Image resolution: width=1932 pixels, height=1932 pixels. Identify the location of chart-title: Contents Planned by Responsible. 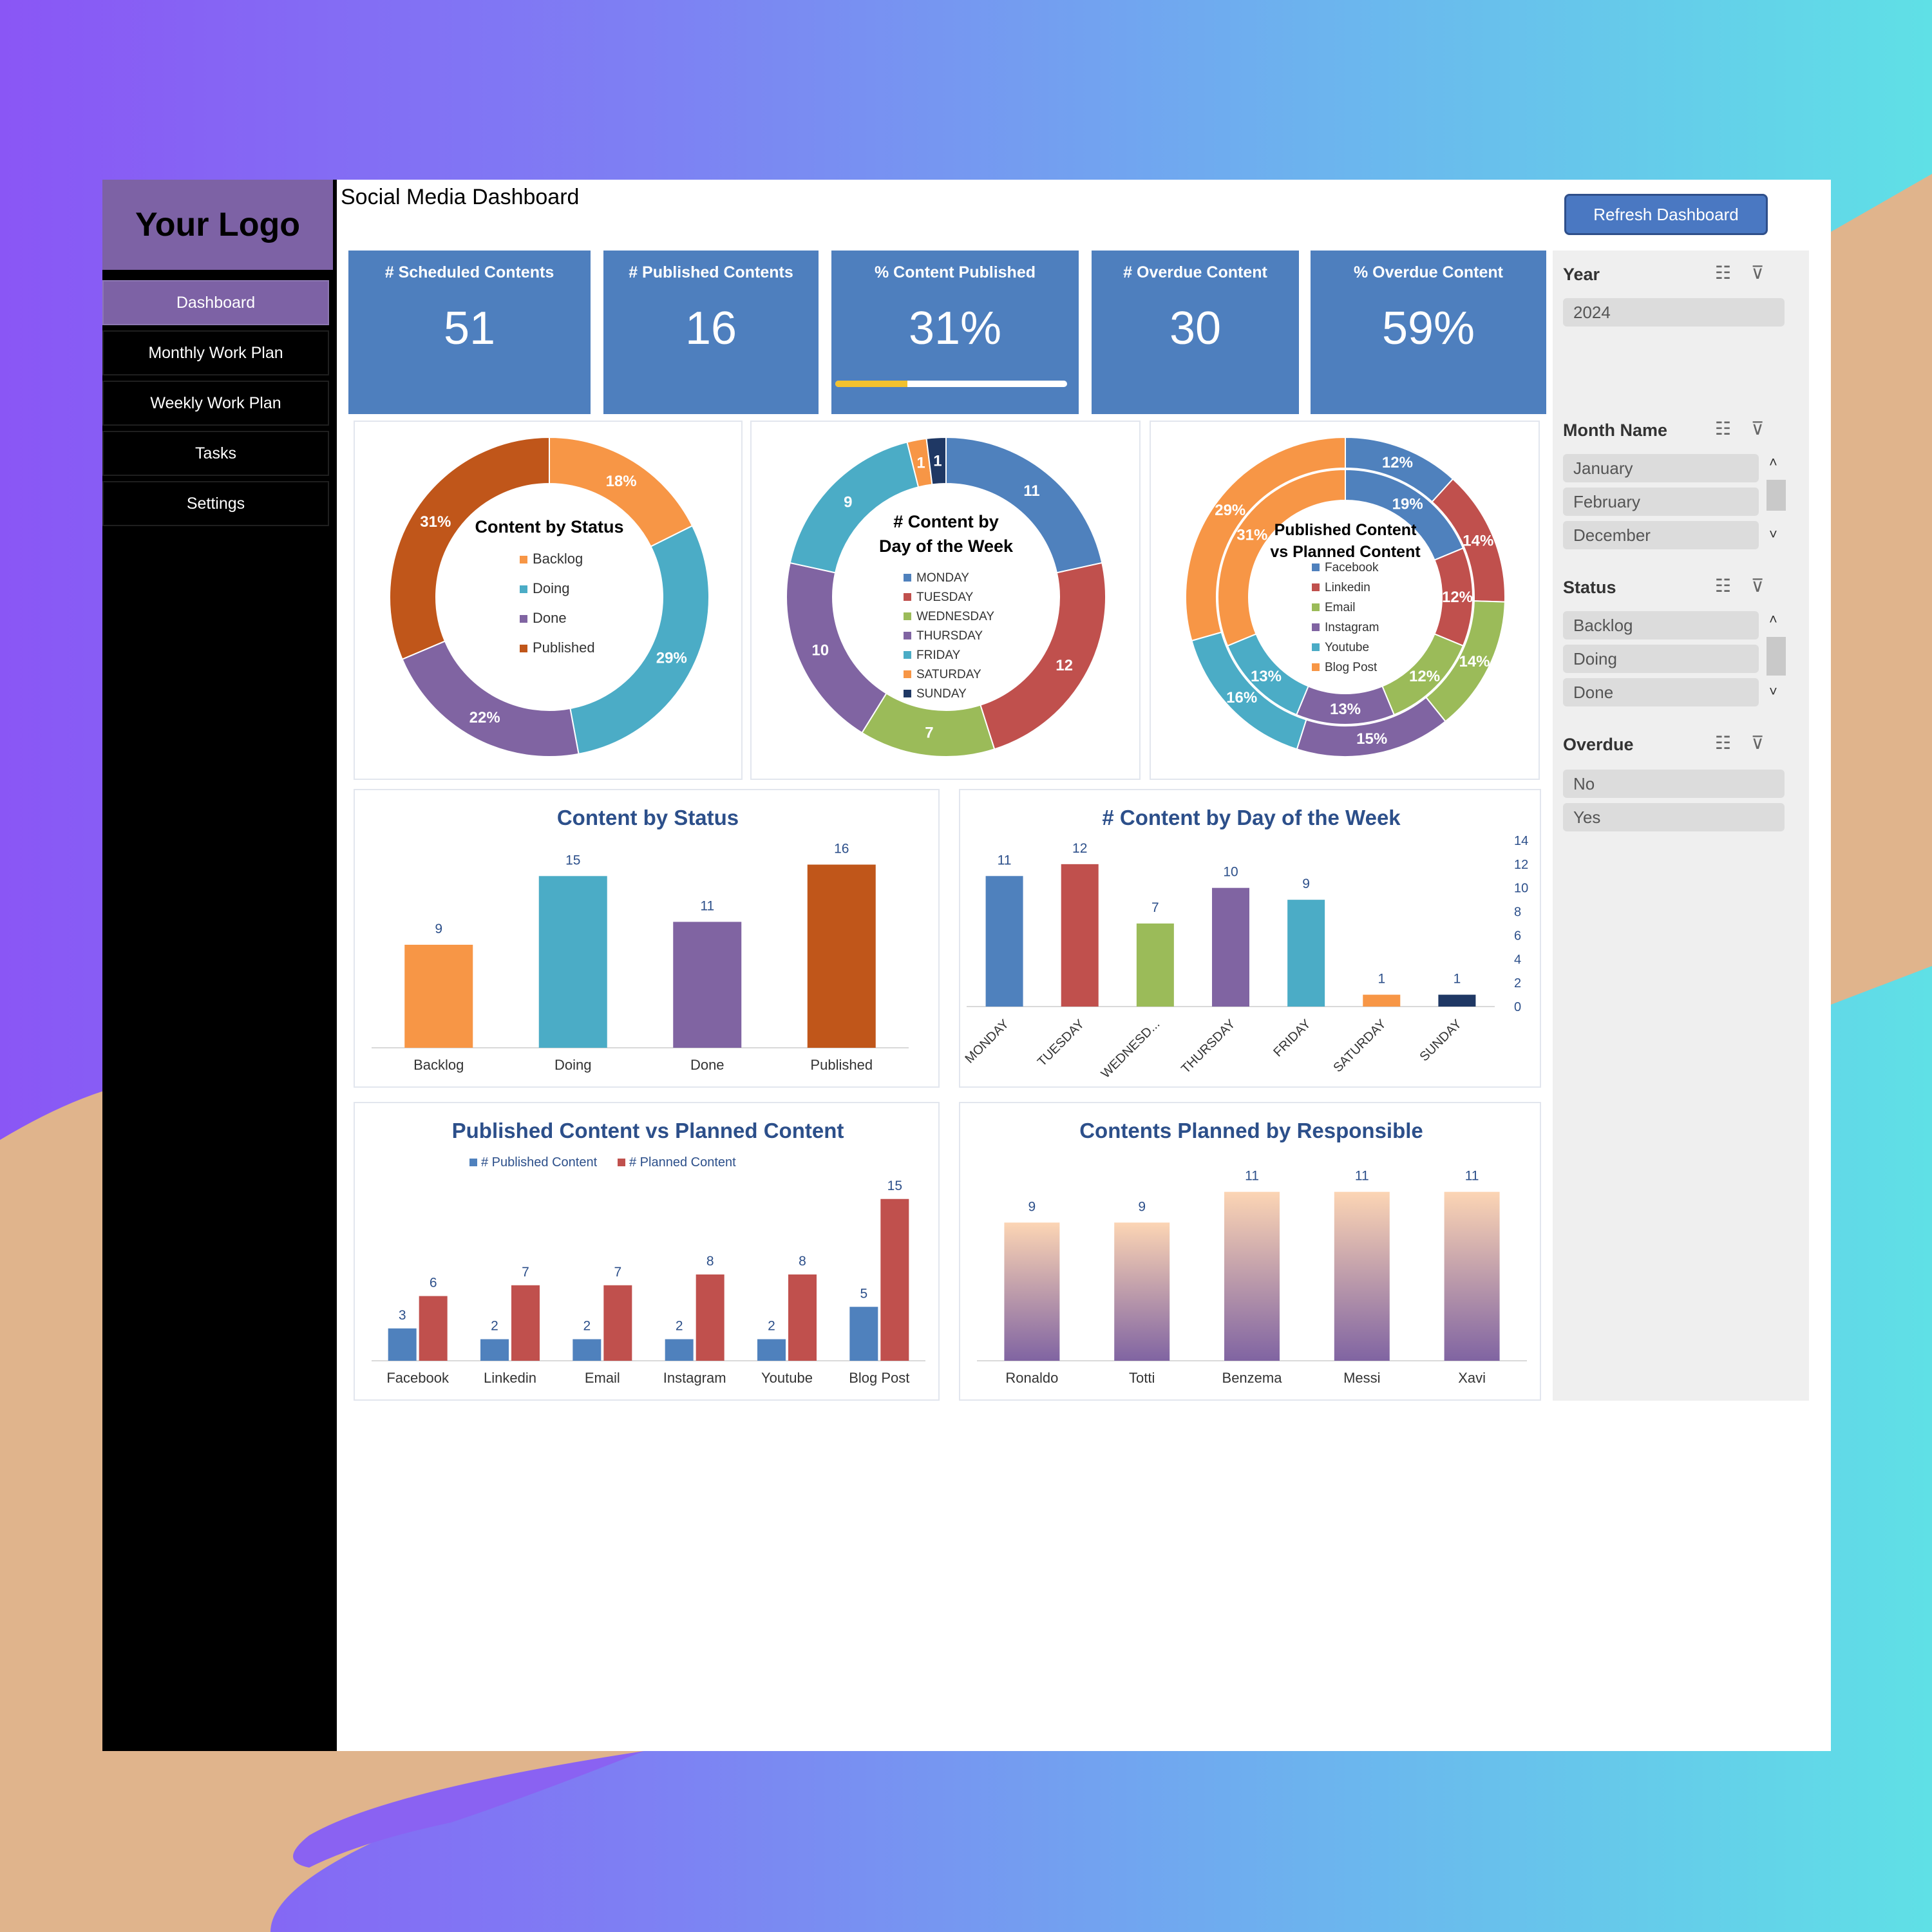
(1251, 1130).